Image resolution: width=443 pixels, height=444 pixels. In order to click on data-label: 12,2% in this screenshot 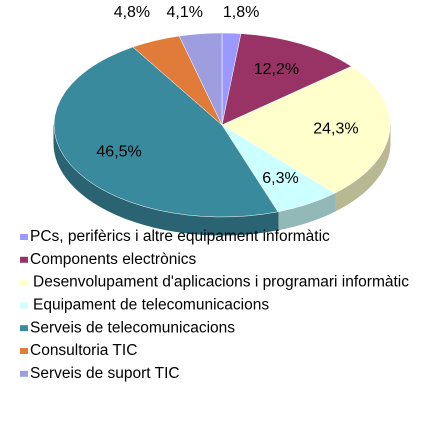, I will do `click(276, 69)`.